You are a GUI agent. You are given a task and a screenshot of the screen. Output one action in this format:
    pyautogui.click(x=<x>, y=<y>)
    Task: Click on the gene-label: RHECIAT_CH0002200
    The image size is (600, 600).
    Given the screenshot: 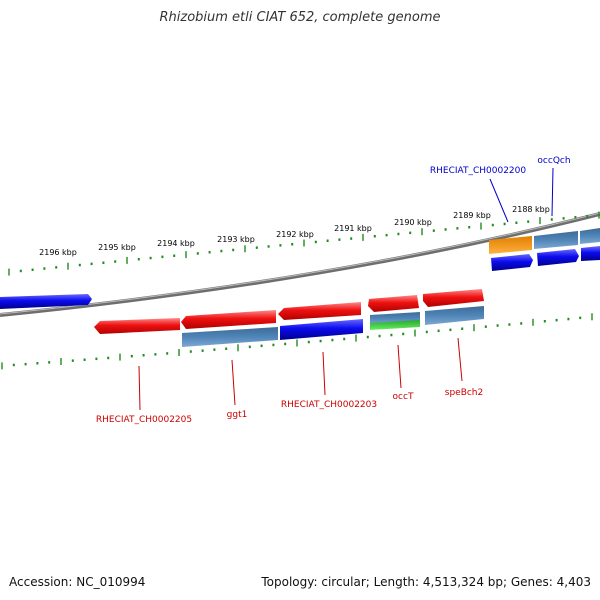 What is the action you would take?
    pyautogui.click(x=478, y=171)
    